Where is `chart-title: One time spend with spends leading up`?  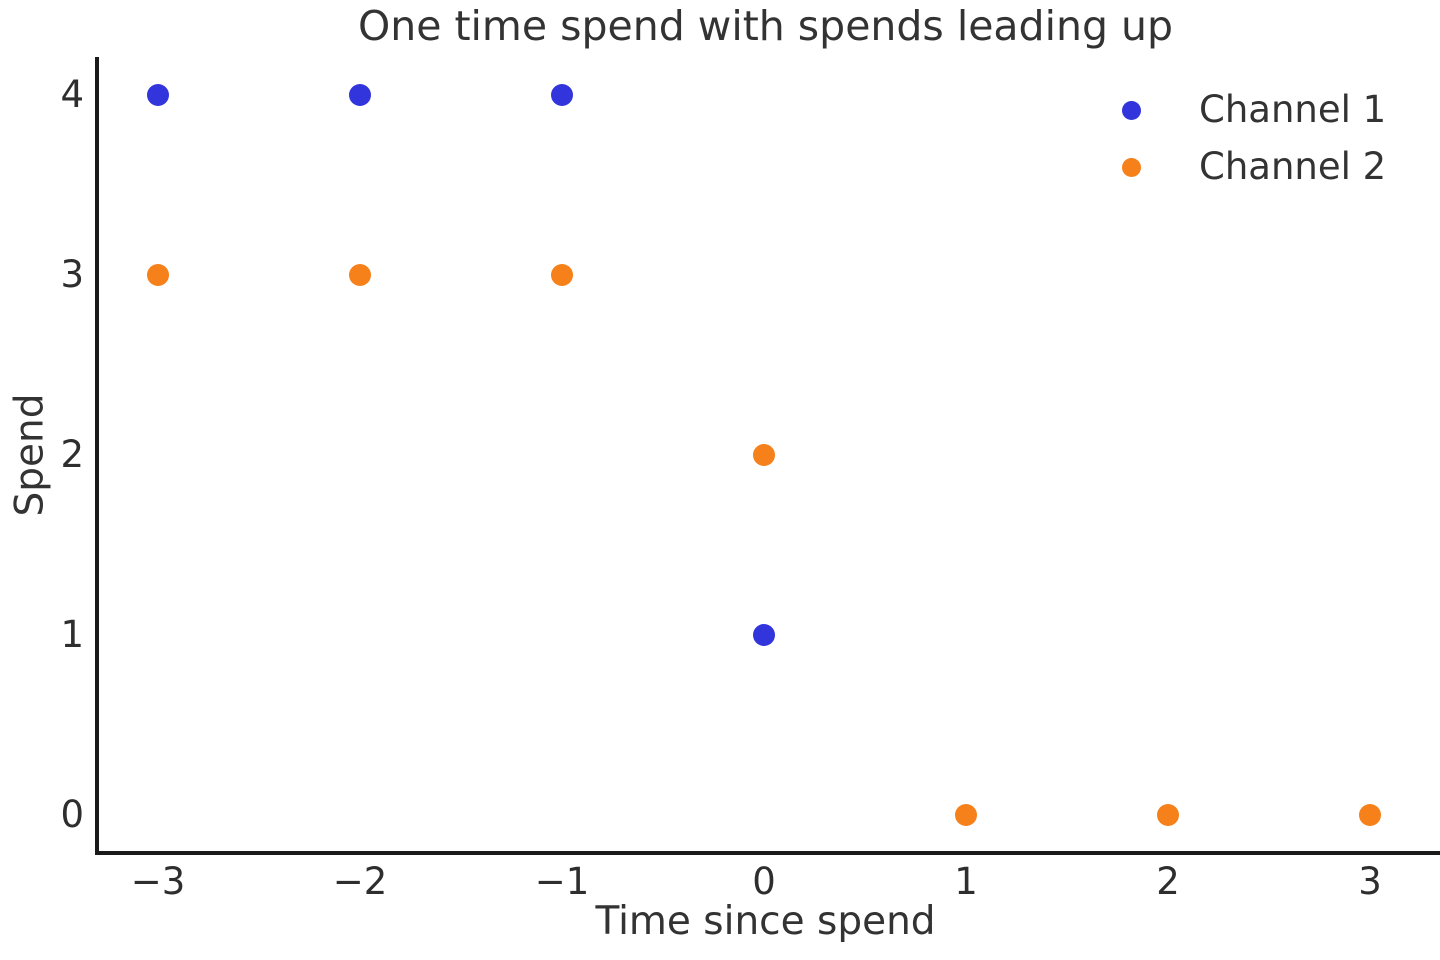 chart-title: One time spend with spends leading up is located at coordinates (765, 26).